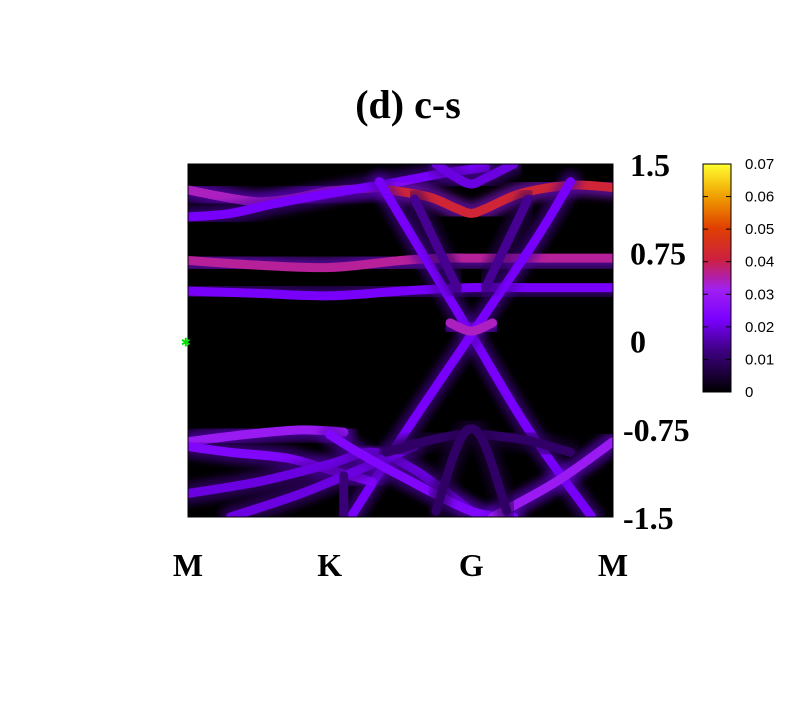 The width and height of the screenshot is (800, 705). What do you see at coordinates (749, 392) in the screenshot?
I see `colorbar-tick-label: 0` at bounding box center [749, 392].